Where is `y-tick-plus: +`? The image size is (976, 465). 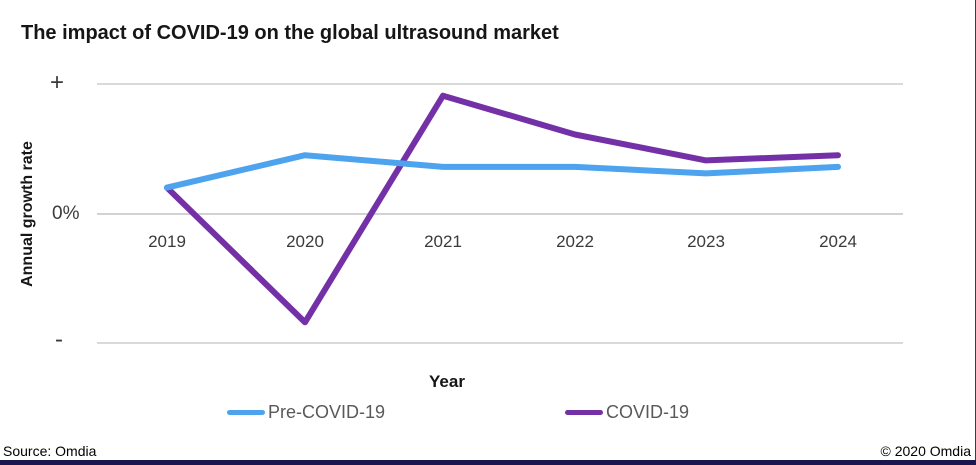 y-tick-plus: + is located at coordinates (57, 82).